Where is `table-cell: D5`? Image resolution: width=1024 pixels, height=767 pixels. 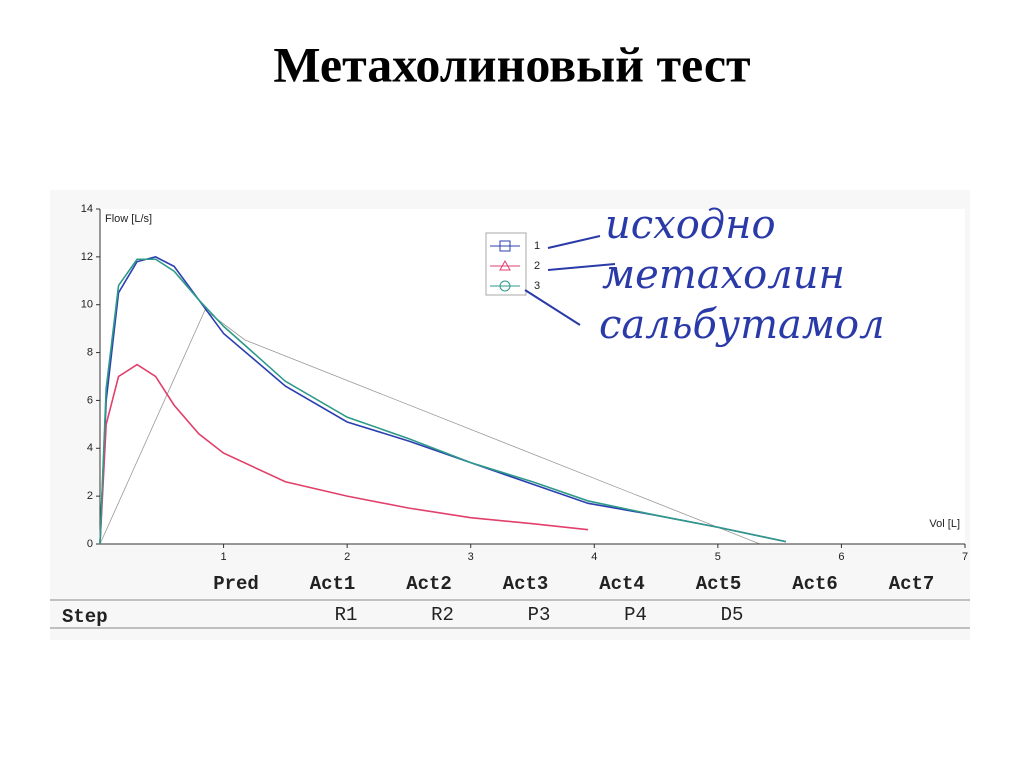
table-cell: D5 is located at coordinates (732, 615).